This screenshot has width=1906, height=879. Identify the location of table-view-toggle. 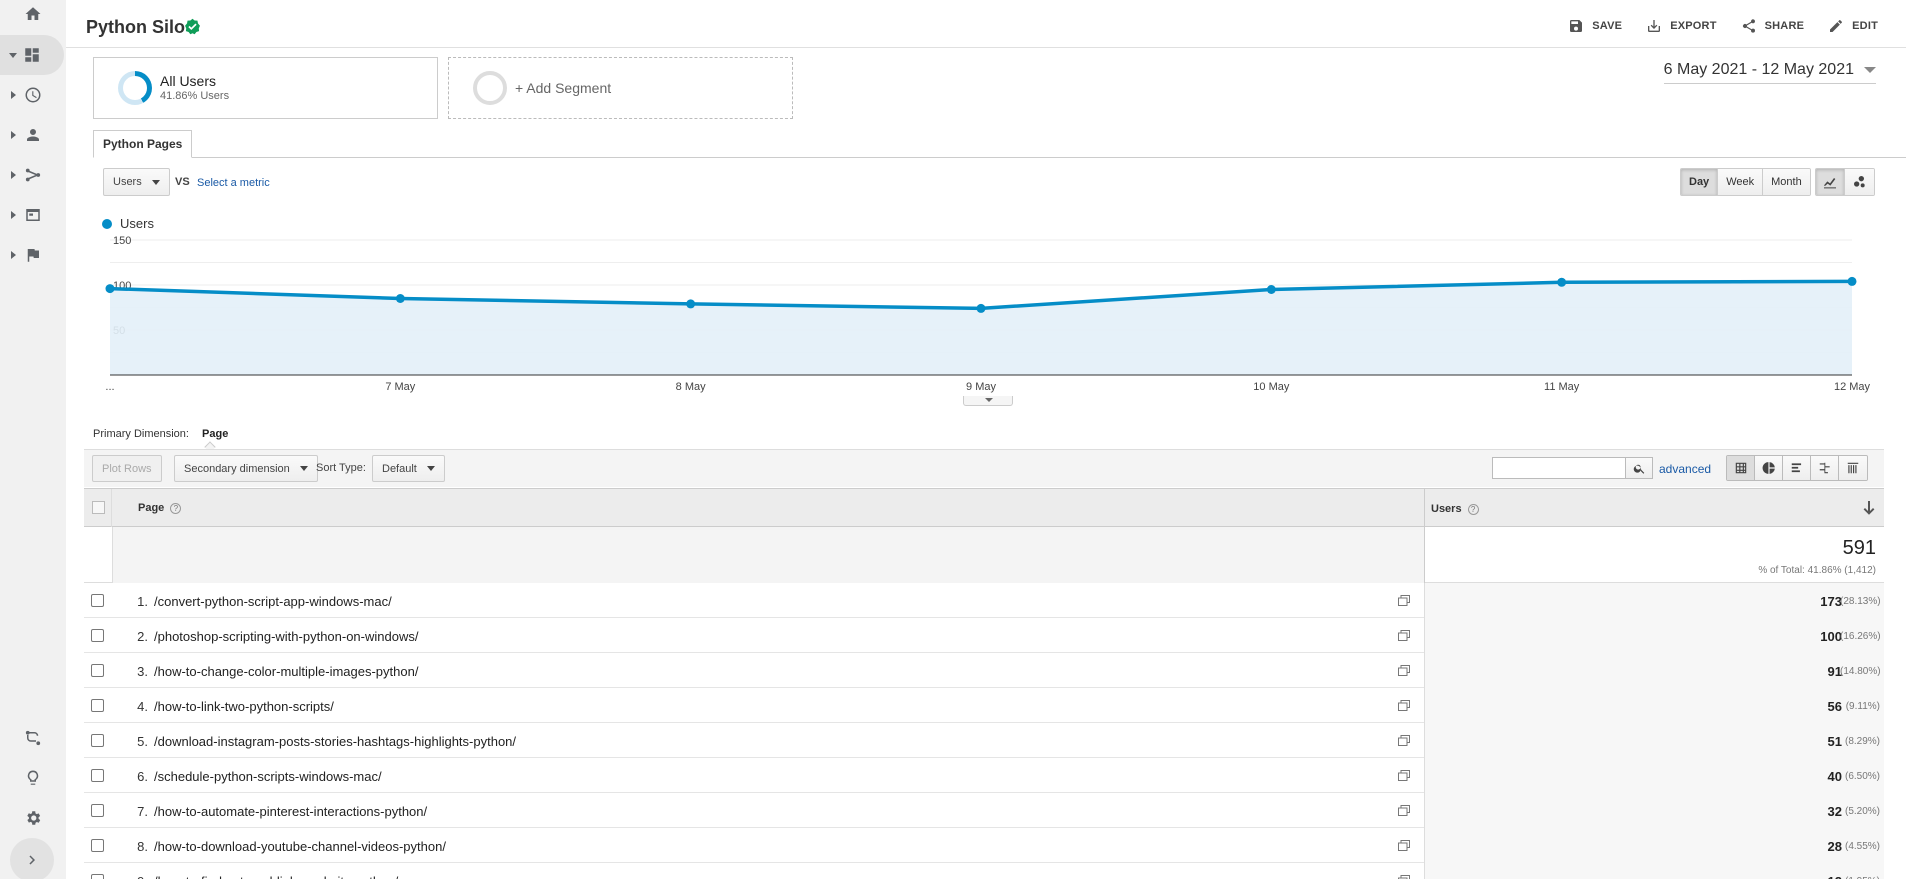
(1797, 468).